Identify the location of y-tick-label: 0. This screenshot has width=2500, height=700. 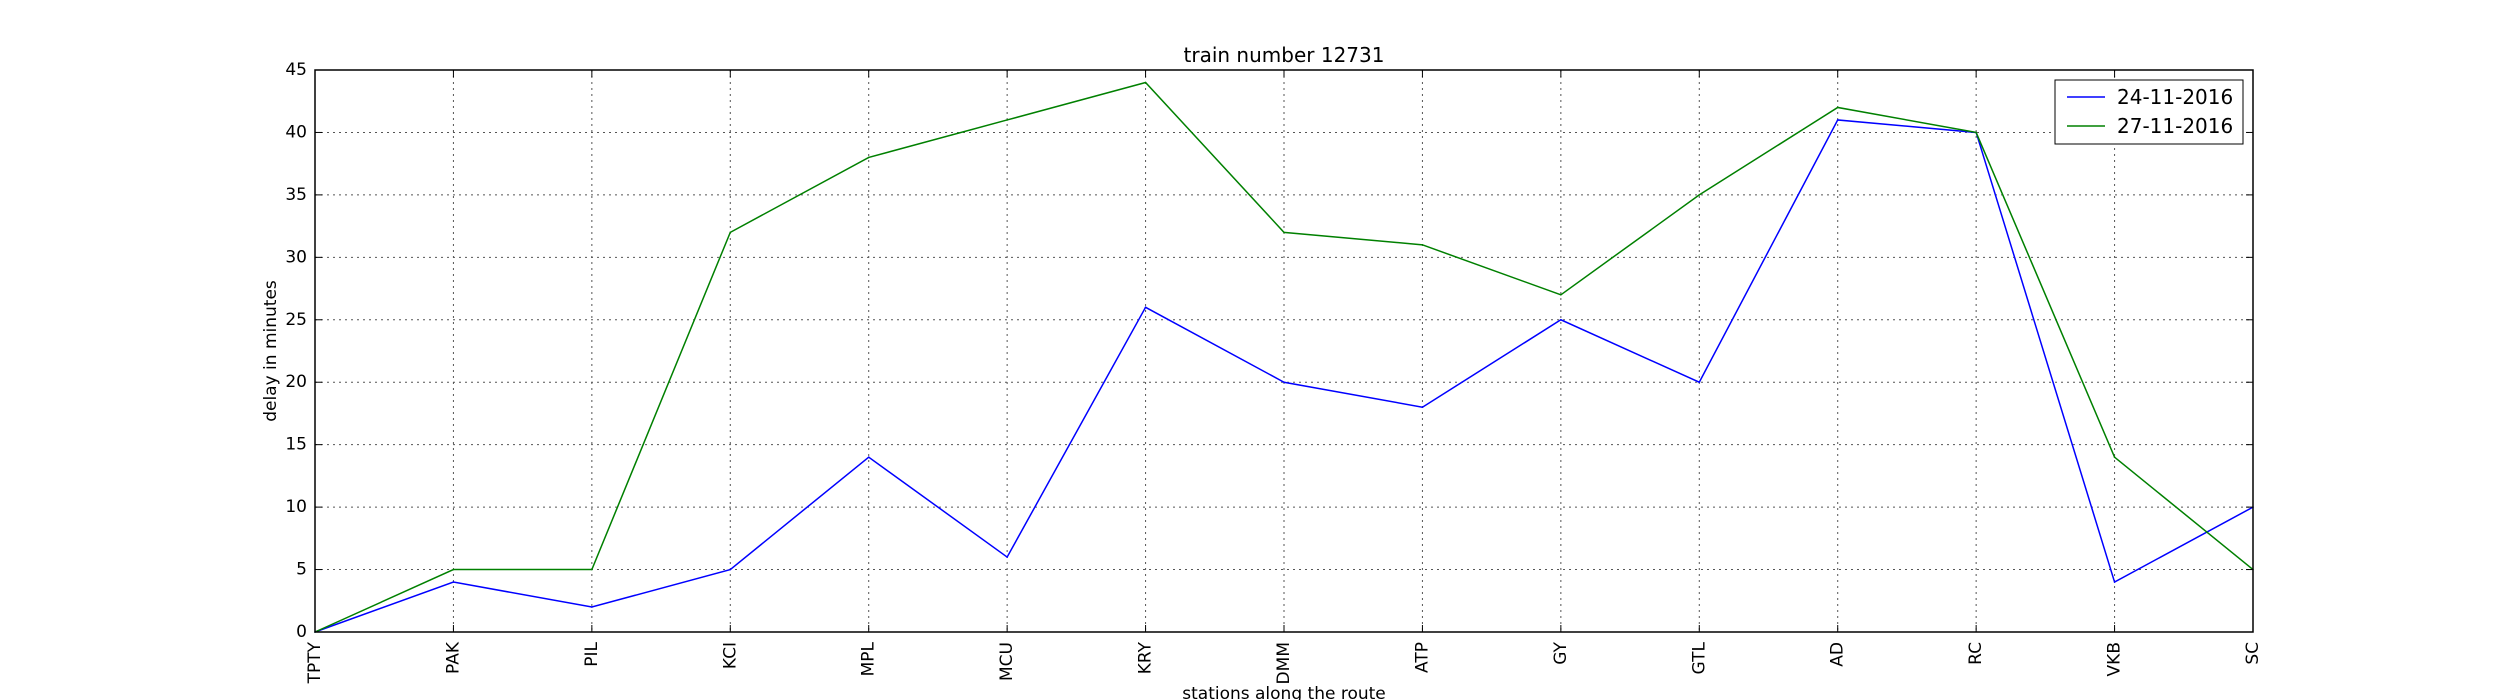
(301, 632).